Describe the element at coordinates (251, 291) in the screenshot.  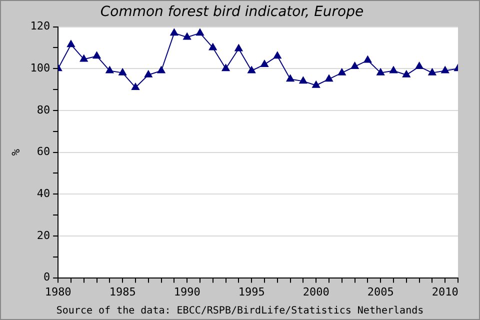
I see `x-tick-label: 1995` at that location.